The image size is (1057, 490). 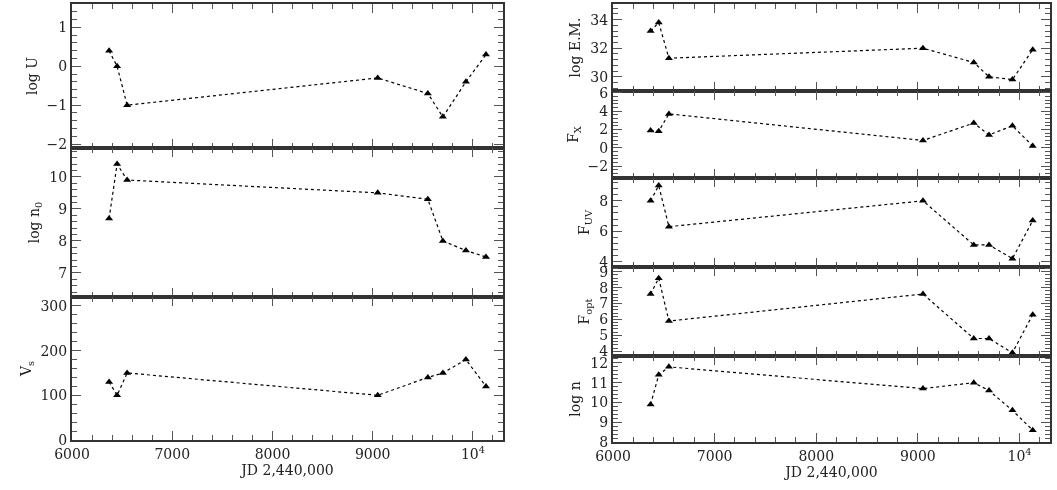 I want to click on y-axis-title: log n, so click(x=575, y=399).